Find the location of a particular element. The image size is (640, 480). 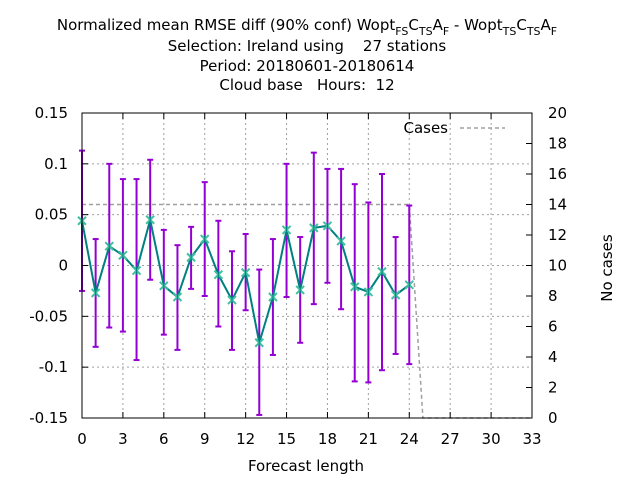

x-tick-label: 27 is located at coordinates (450, 439).